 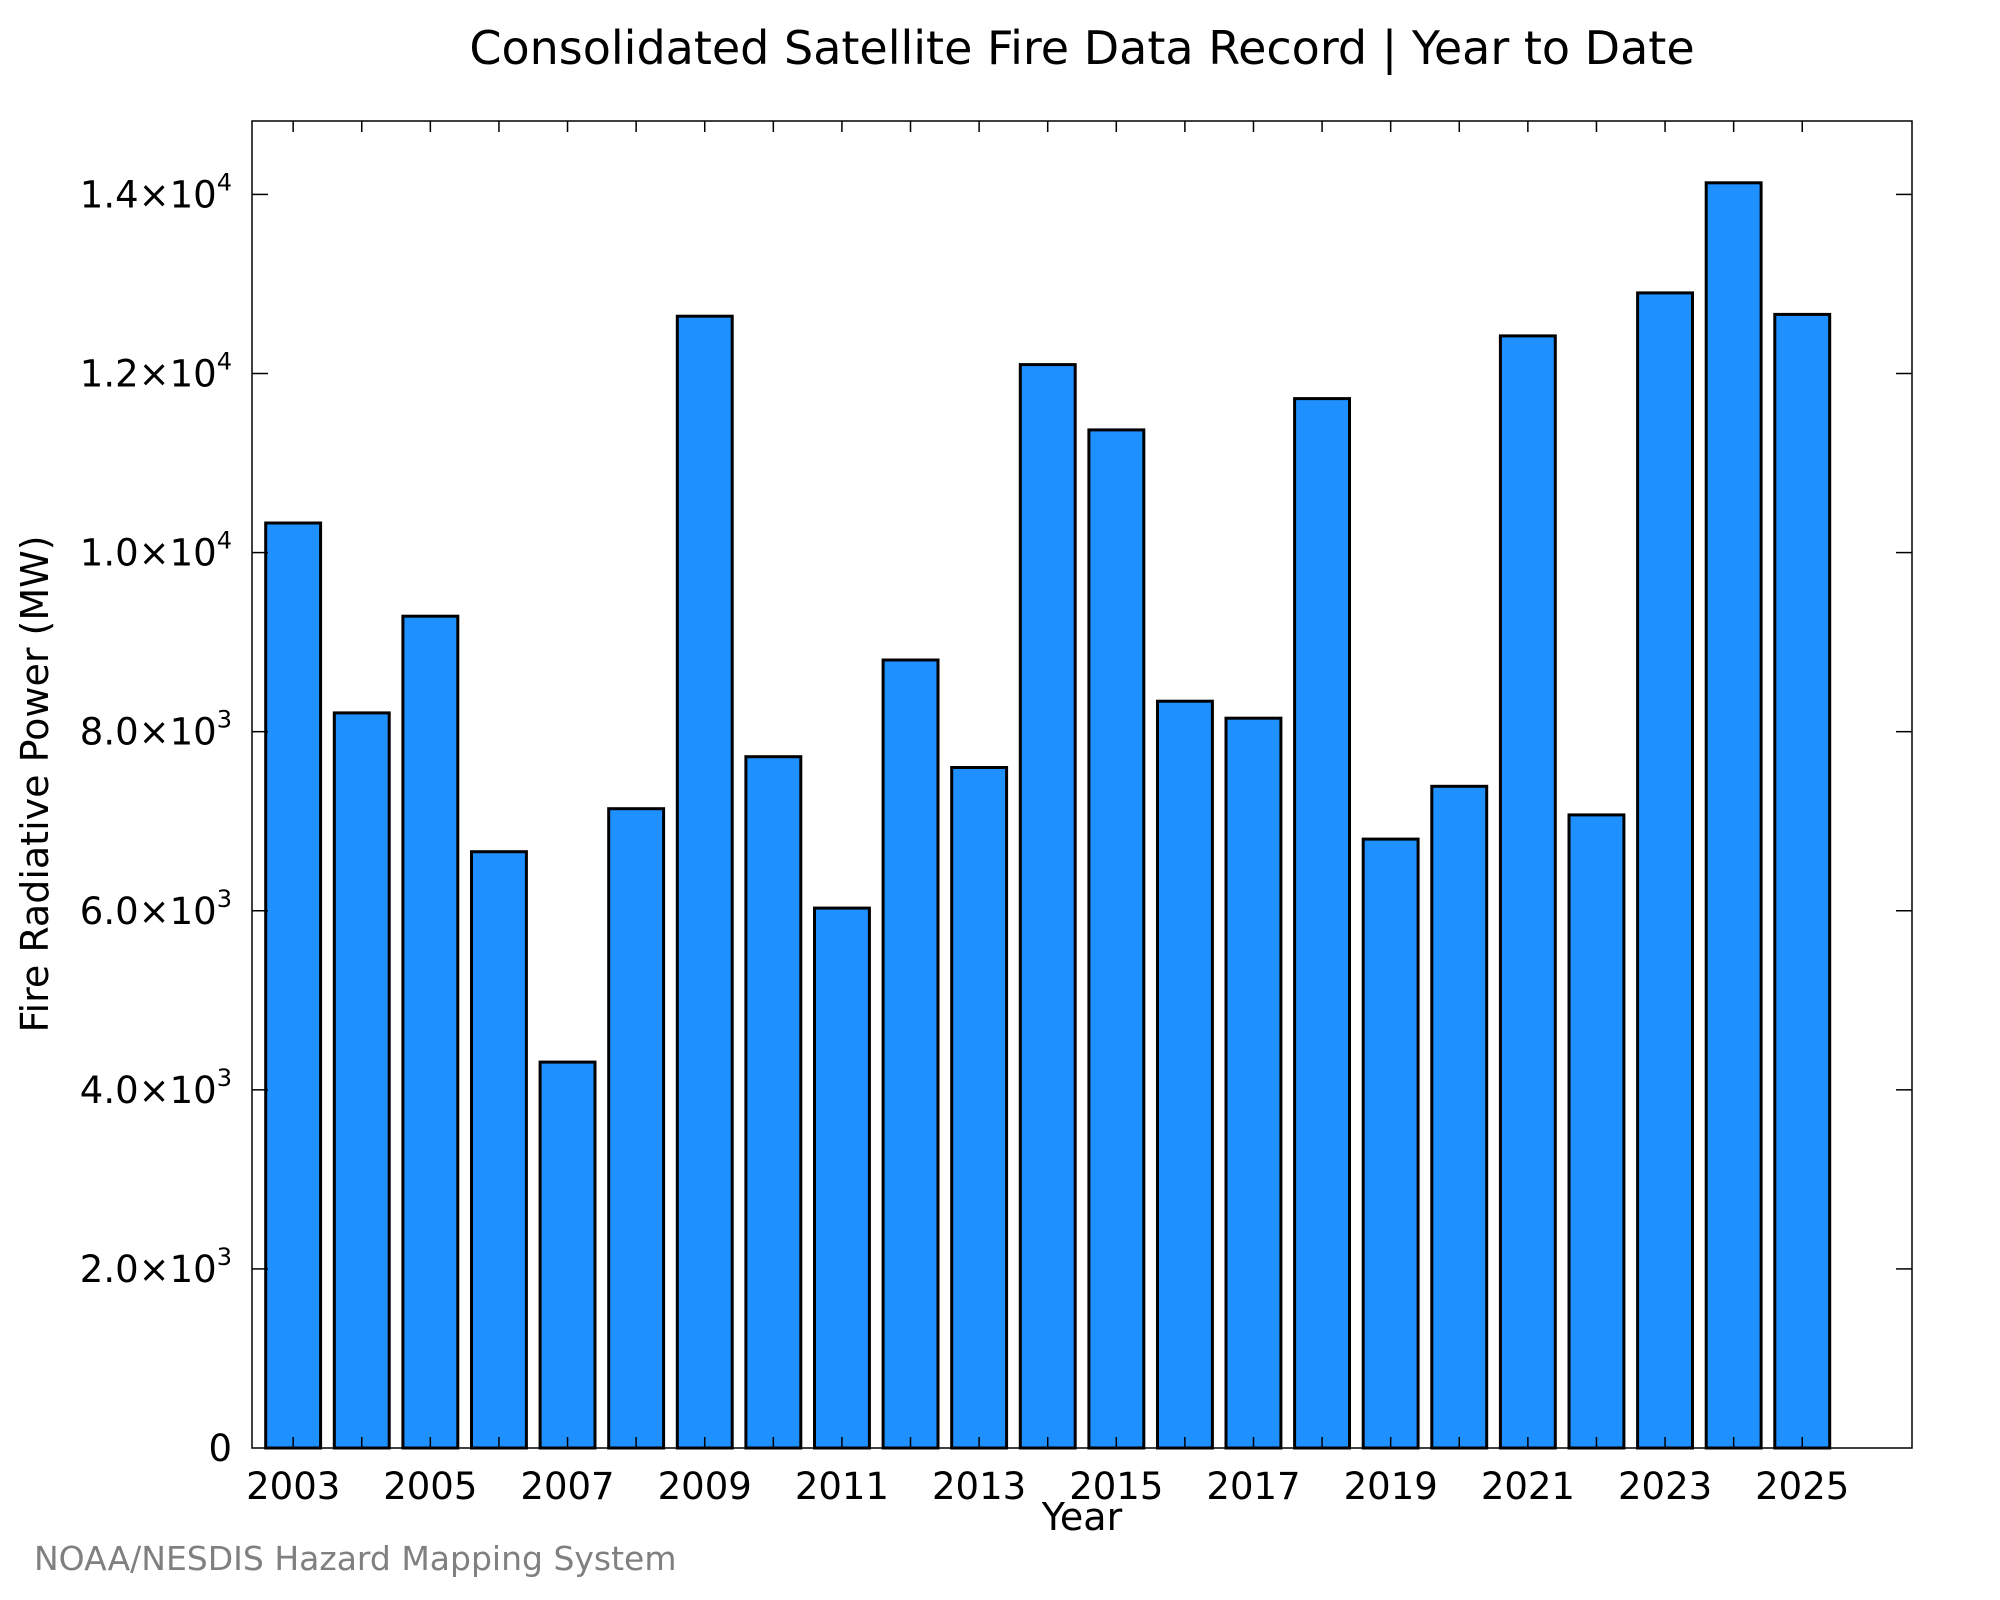 I want to click on bar-2008, so click(x=636, y=1128).